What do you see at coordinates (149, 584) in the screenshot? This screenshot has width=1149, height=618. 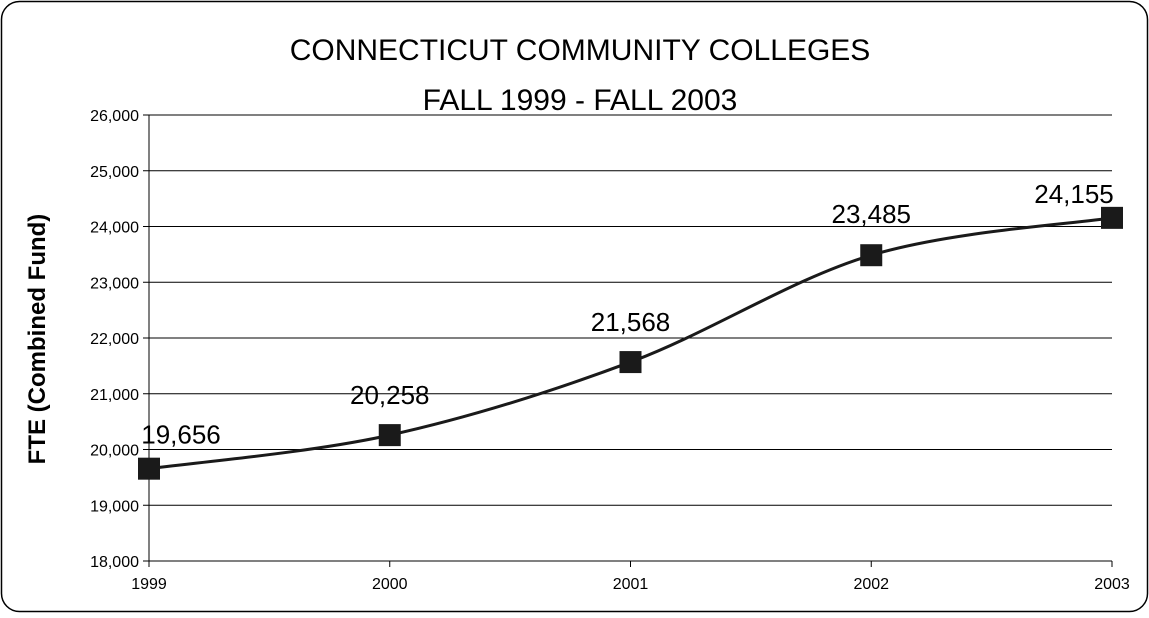 I see `x-tick-label-1999: 1999` at bounding box center [149, 584].